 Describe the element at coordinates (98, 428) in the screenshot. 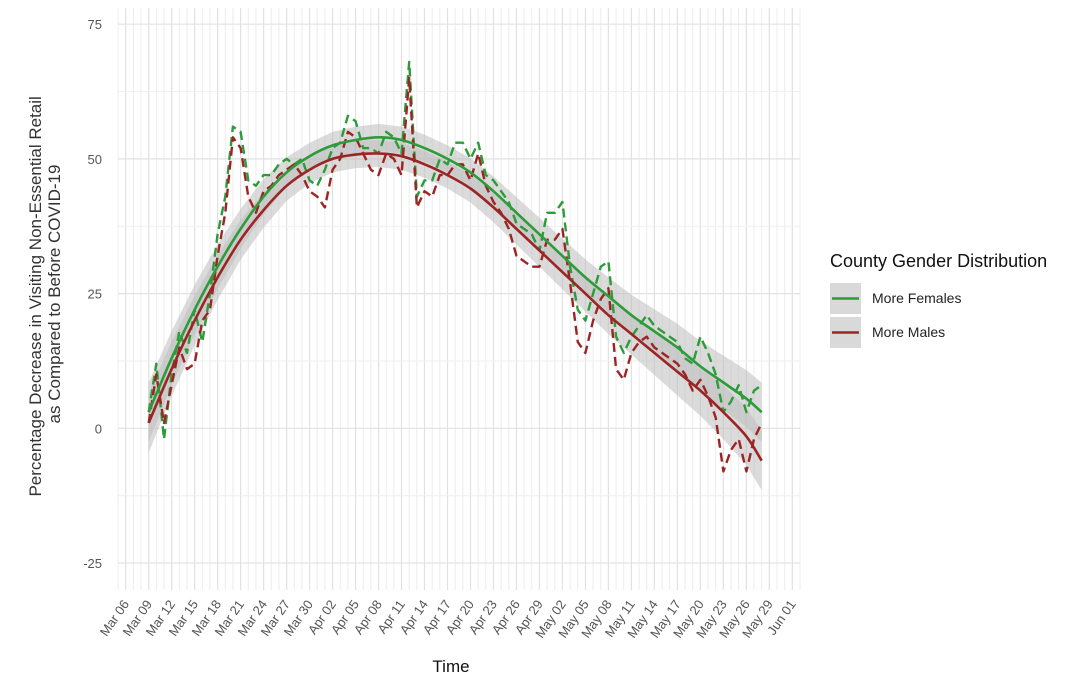

I see `y-tick-label: 0` at that location.